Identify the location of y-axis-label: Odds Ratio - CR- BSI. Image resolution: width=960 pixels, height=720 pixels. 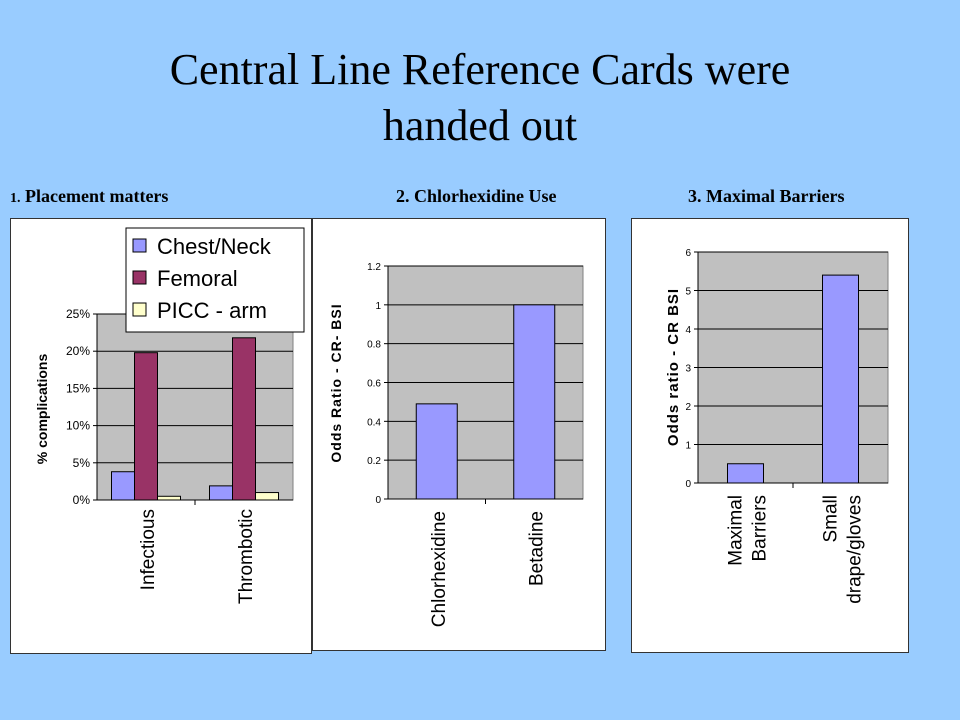
(336, 382).